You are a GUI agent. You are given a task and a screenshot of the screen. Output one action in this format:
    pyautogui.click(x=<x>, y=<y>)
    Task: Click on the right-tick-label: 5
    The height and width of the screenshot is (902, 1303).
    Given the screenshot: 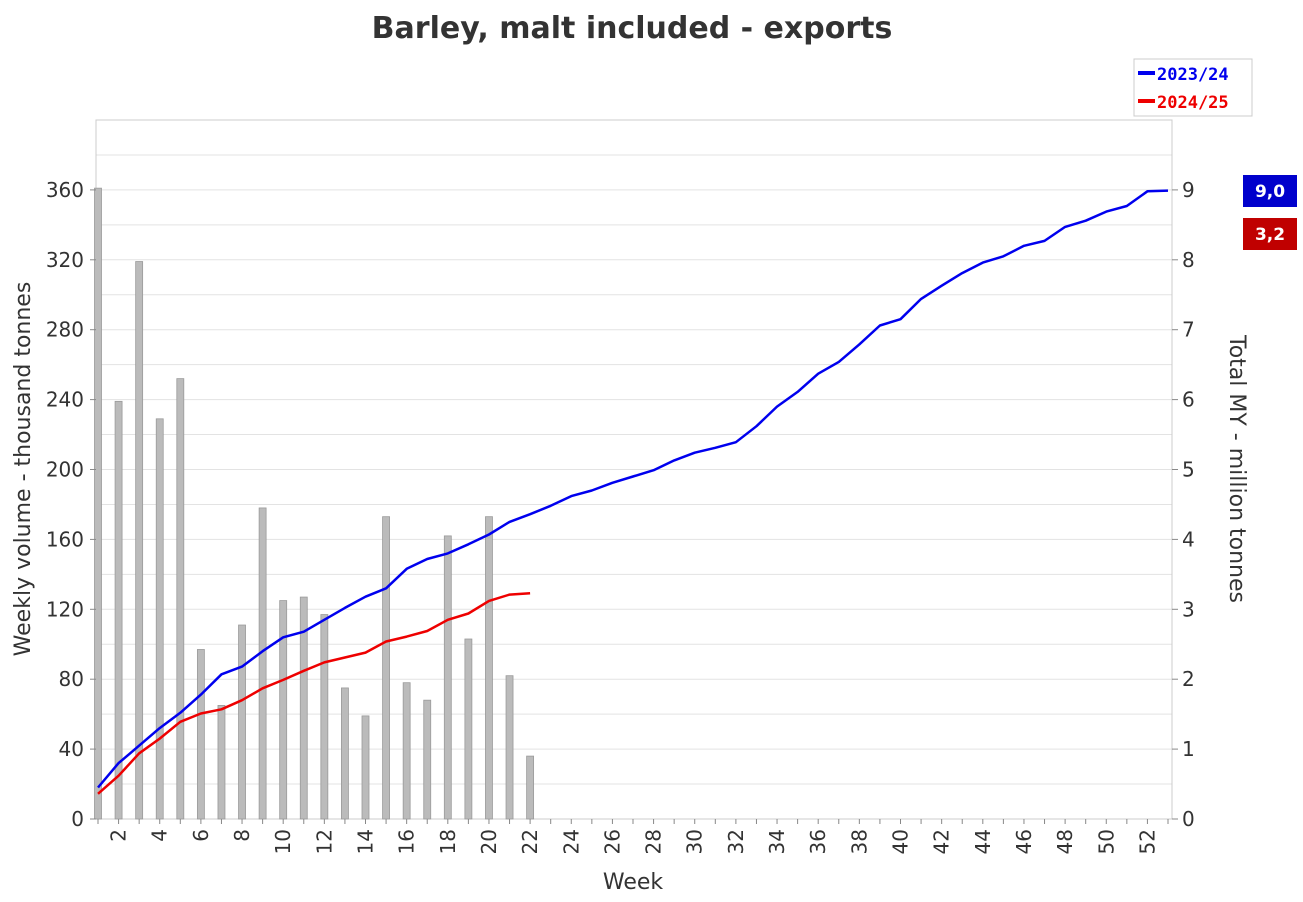 What is the action you would take?
    pyautogui.click(x=1188, y=470)
    